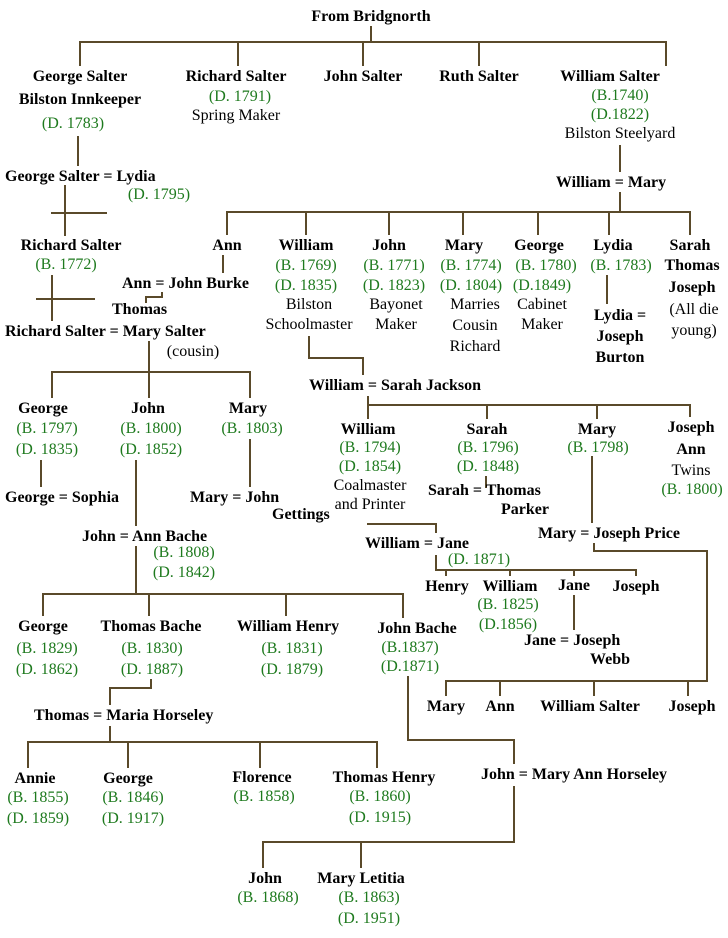  What do you see at coordinates (140, 309) in the screenshot?
I see `thomas-burke: Thomas` at bounding box center [140, 309].